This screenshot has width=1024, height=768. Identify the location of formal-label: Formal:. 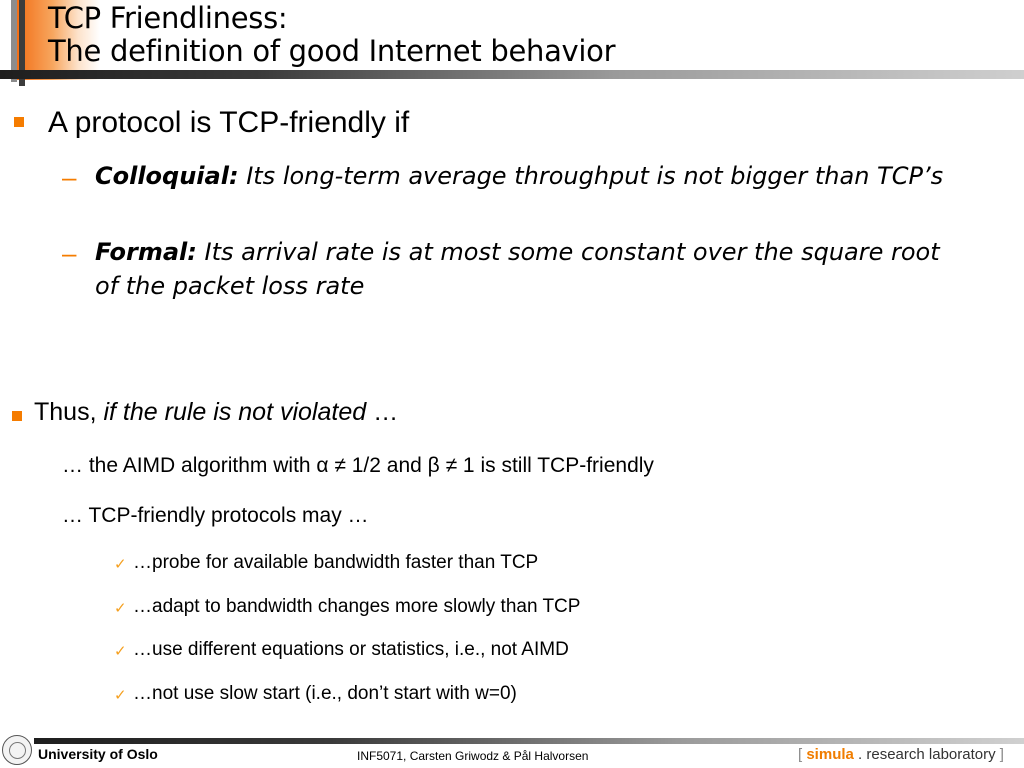
(146, 252).